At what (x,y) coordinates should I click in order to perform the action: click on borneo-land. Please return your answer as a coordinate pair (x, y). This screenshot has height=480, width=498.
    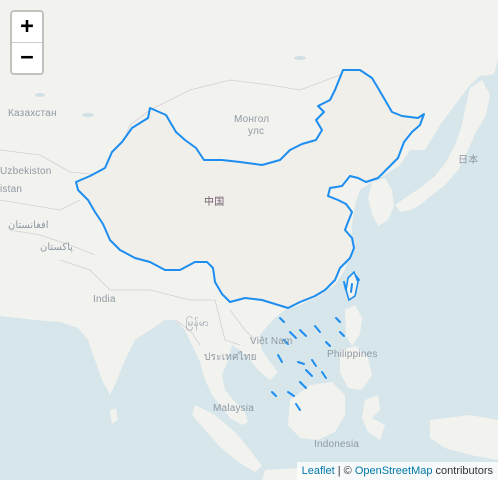
    Looking at the image, I should click on (316, 411).